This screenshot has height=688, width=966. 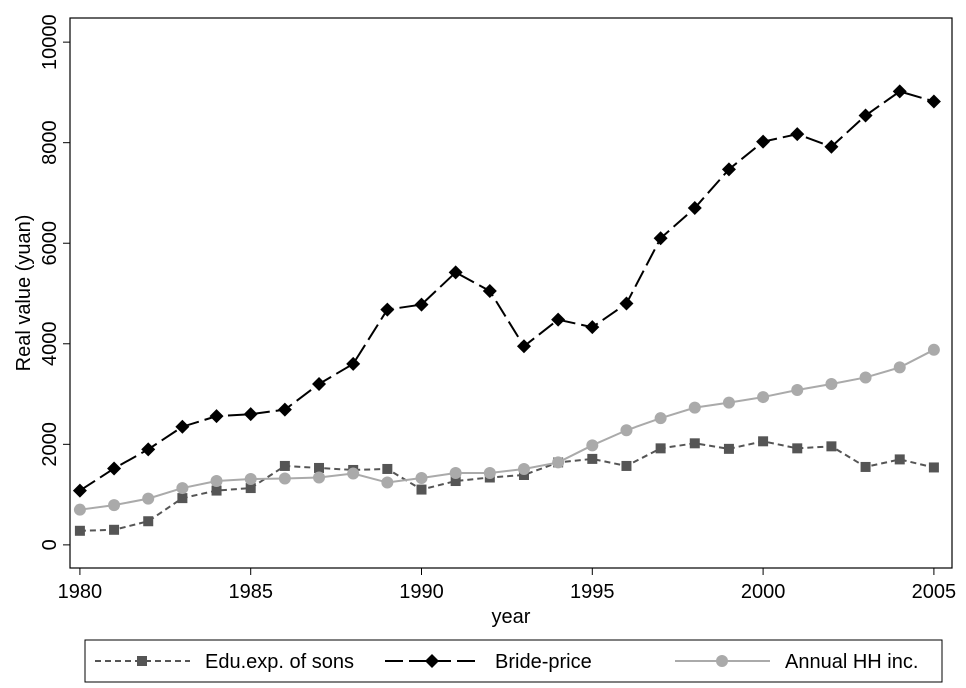 What do you see at coordinates (50, 444) in the screenshot?
I see `y-tick-label: 2000` at bounding box center [50, 444].